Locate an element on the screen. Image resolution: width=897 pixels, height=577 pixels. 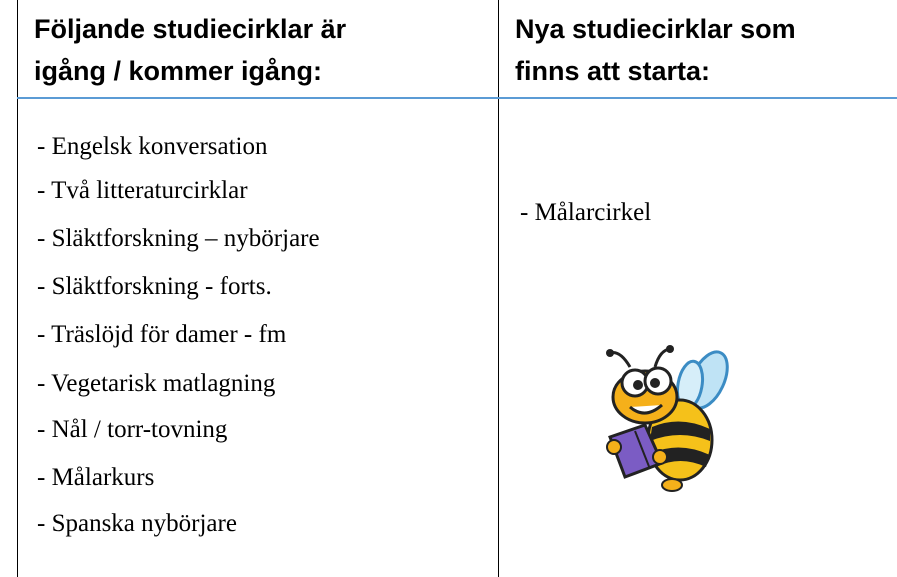
list-item: - Släktforskning – nybörjare is located at coordinates (178, 238).